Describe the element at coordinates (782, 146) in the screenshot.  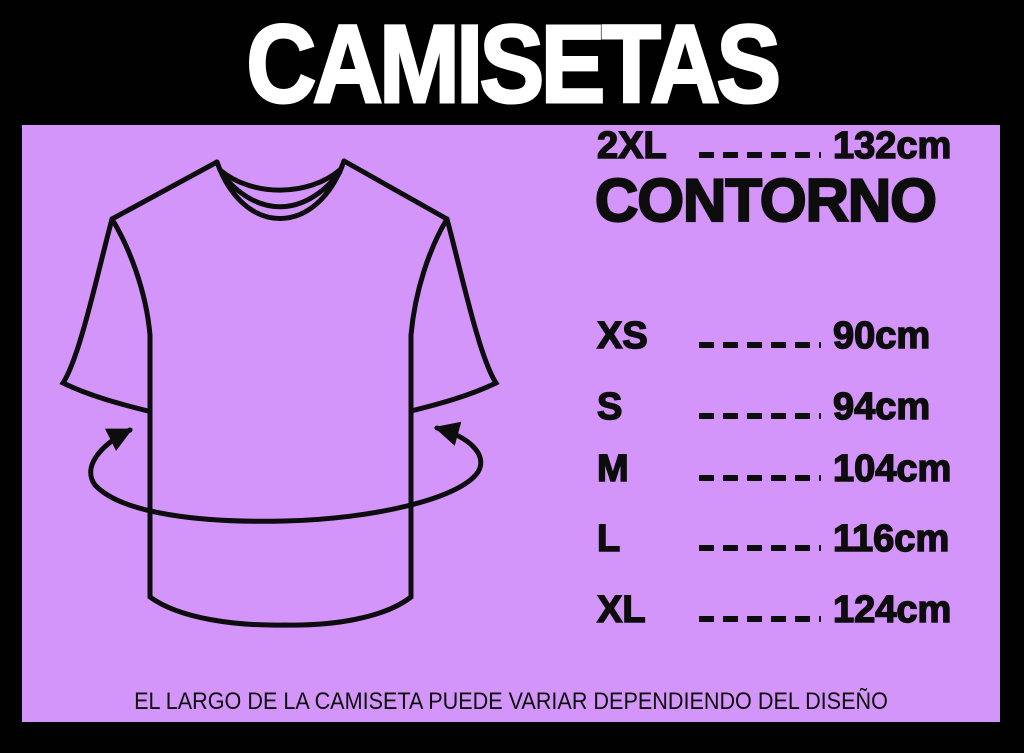
I see `size-row-2xl: 2XL 132cm` at that location.